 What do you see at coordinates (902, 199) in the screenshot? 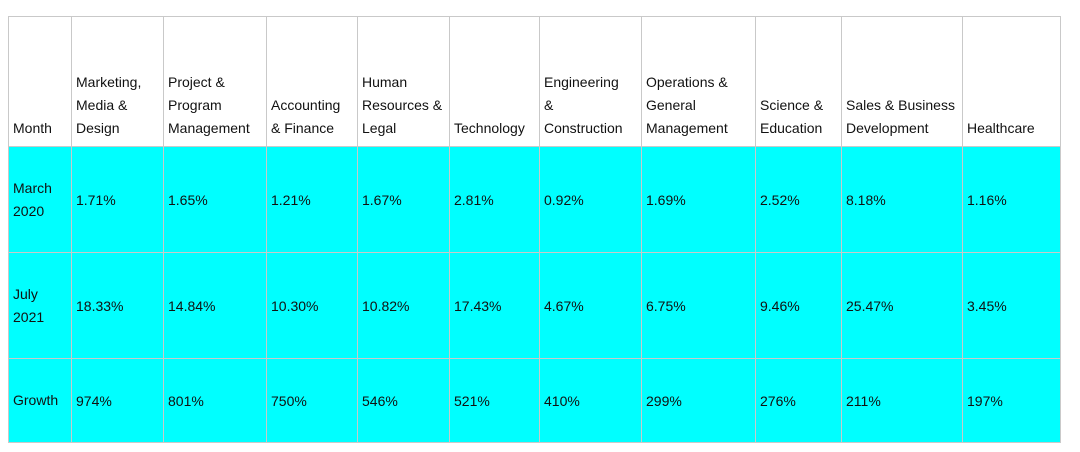
I see `value-cell: 8.18%` at bounding box center [902, 199].